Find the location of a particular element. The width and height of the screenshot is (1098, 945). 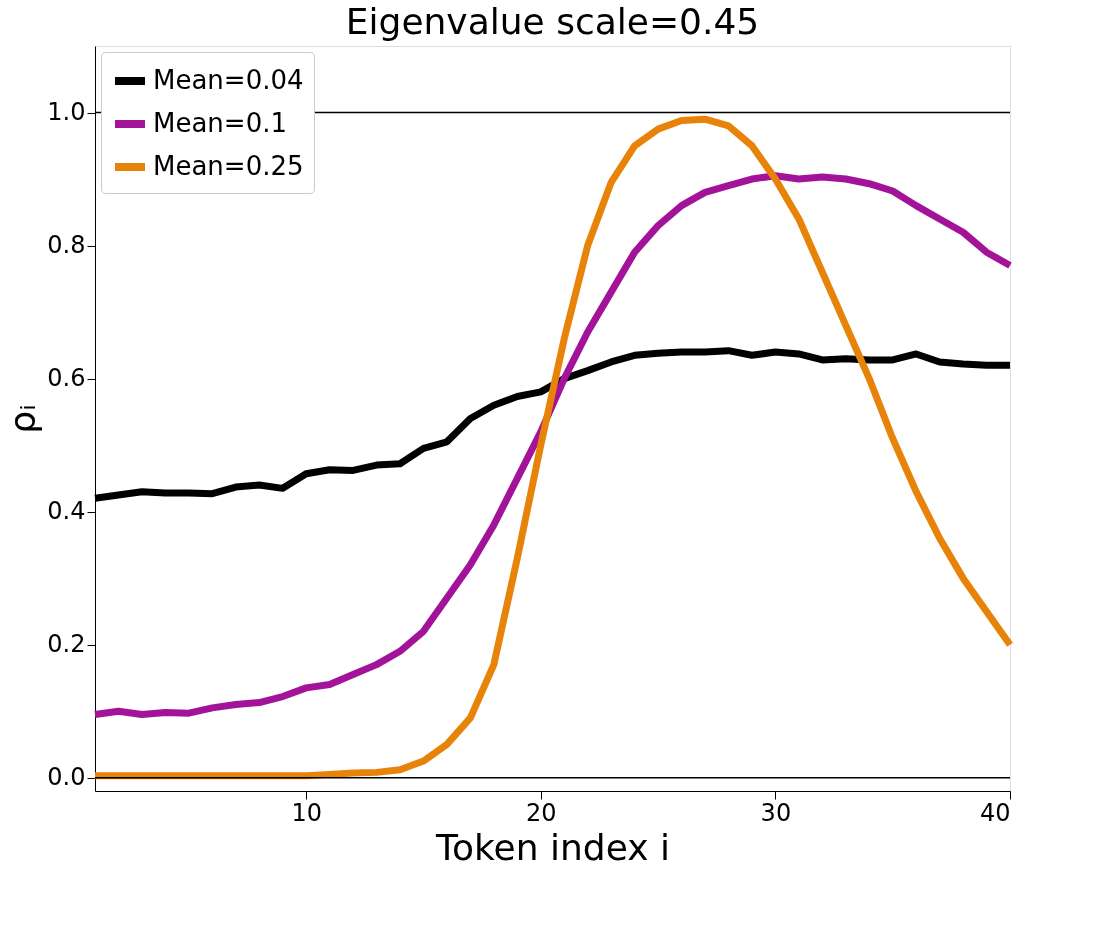

y-tick-label: 0.8 is located at coordinates (66, 245).